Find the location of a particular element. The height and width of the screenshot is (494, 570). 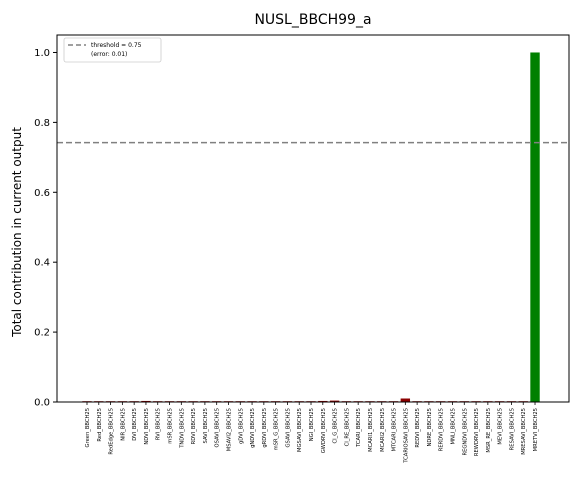

y-tick-label: 1.0 is located at coordinates (42, 53).